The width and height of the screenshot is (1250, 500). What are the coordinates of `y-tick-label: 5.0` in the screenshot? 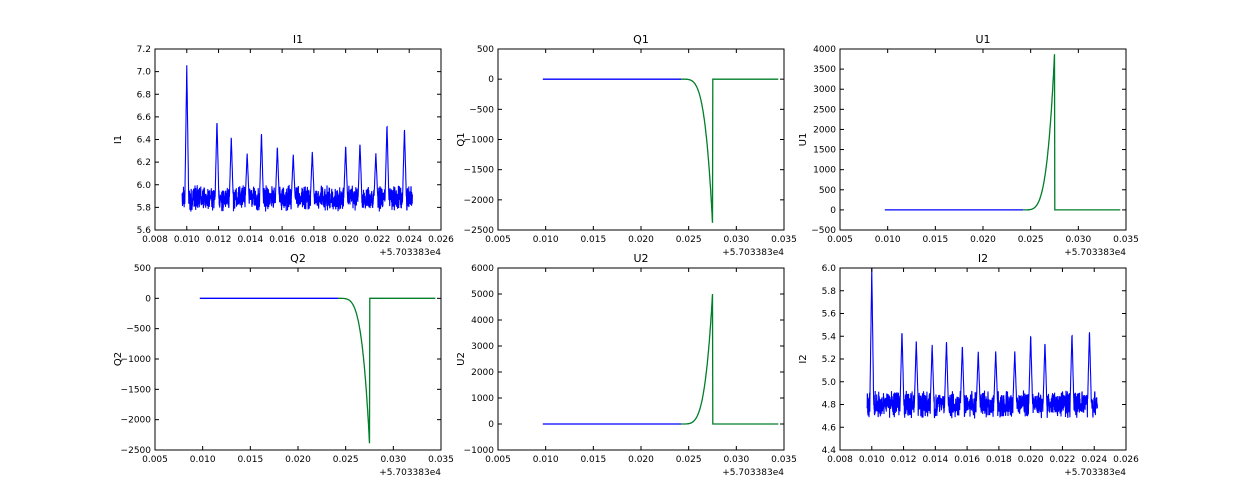 It's located at (829, 383).